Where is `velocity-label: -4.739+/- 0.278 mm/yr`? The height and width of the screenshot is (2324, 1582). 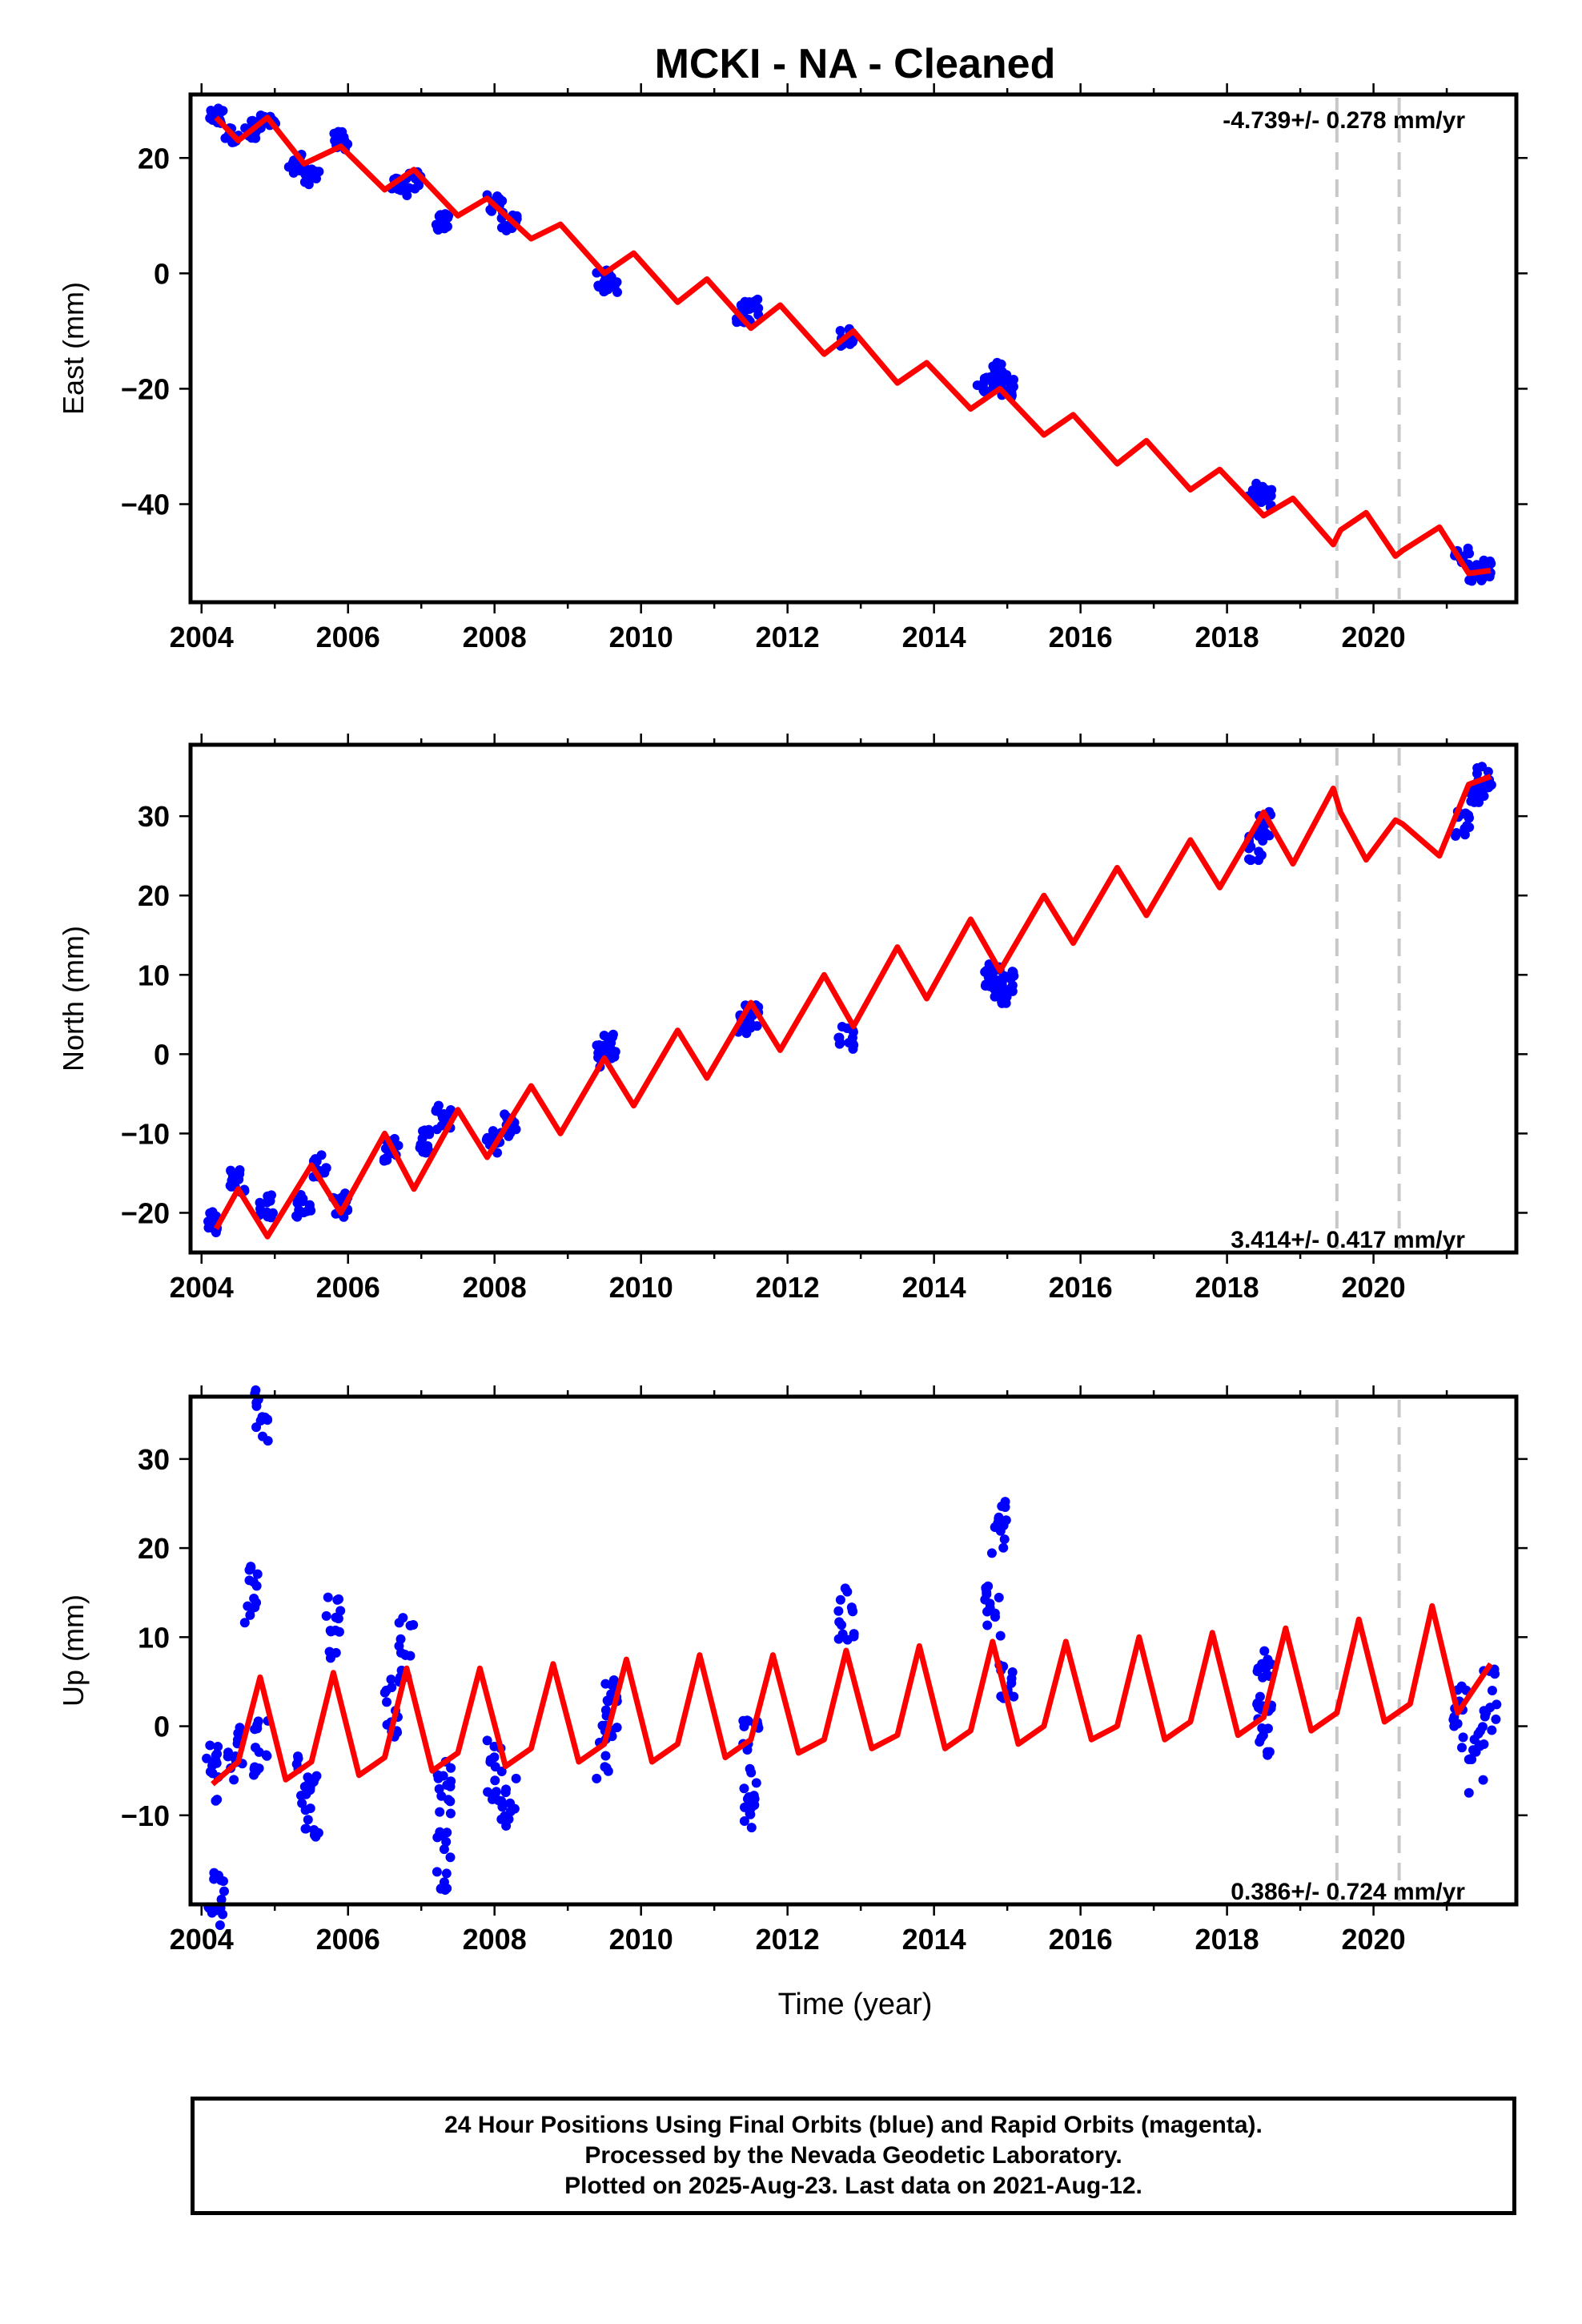
velocity-label: -4.739+/- 0.278 mm/yr is located at coordinates (1344, 121).